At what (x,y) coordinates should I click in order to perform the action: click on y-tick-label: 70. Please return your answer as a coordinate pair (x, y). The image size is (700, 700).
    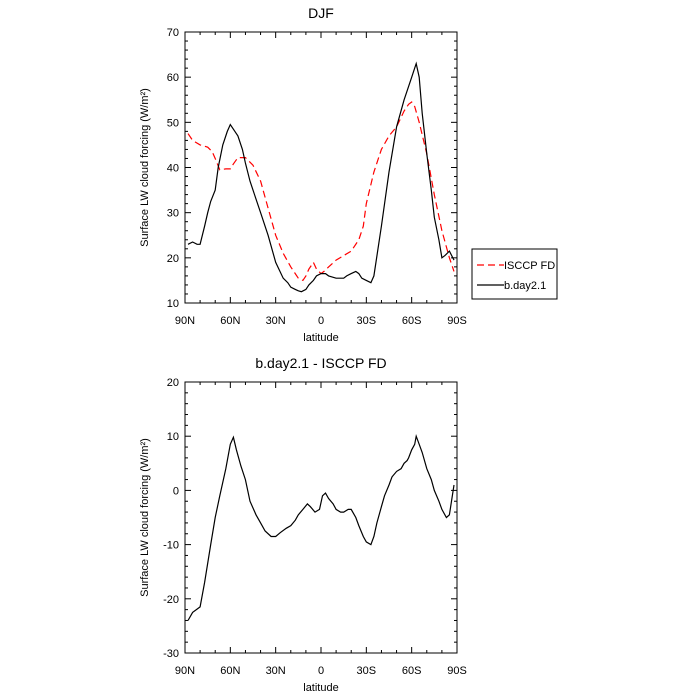
    Looking at the image, I should click on (173, 33).